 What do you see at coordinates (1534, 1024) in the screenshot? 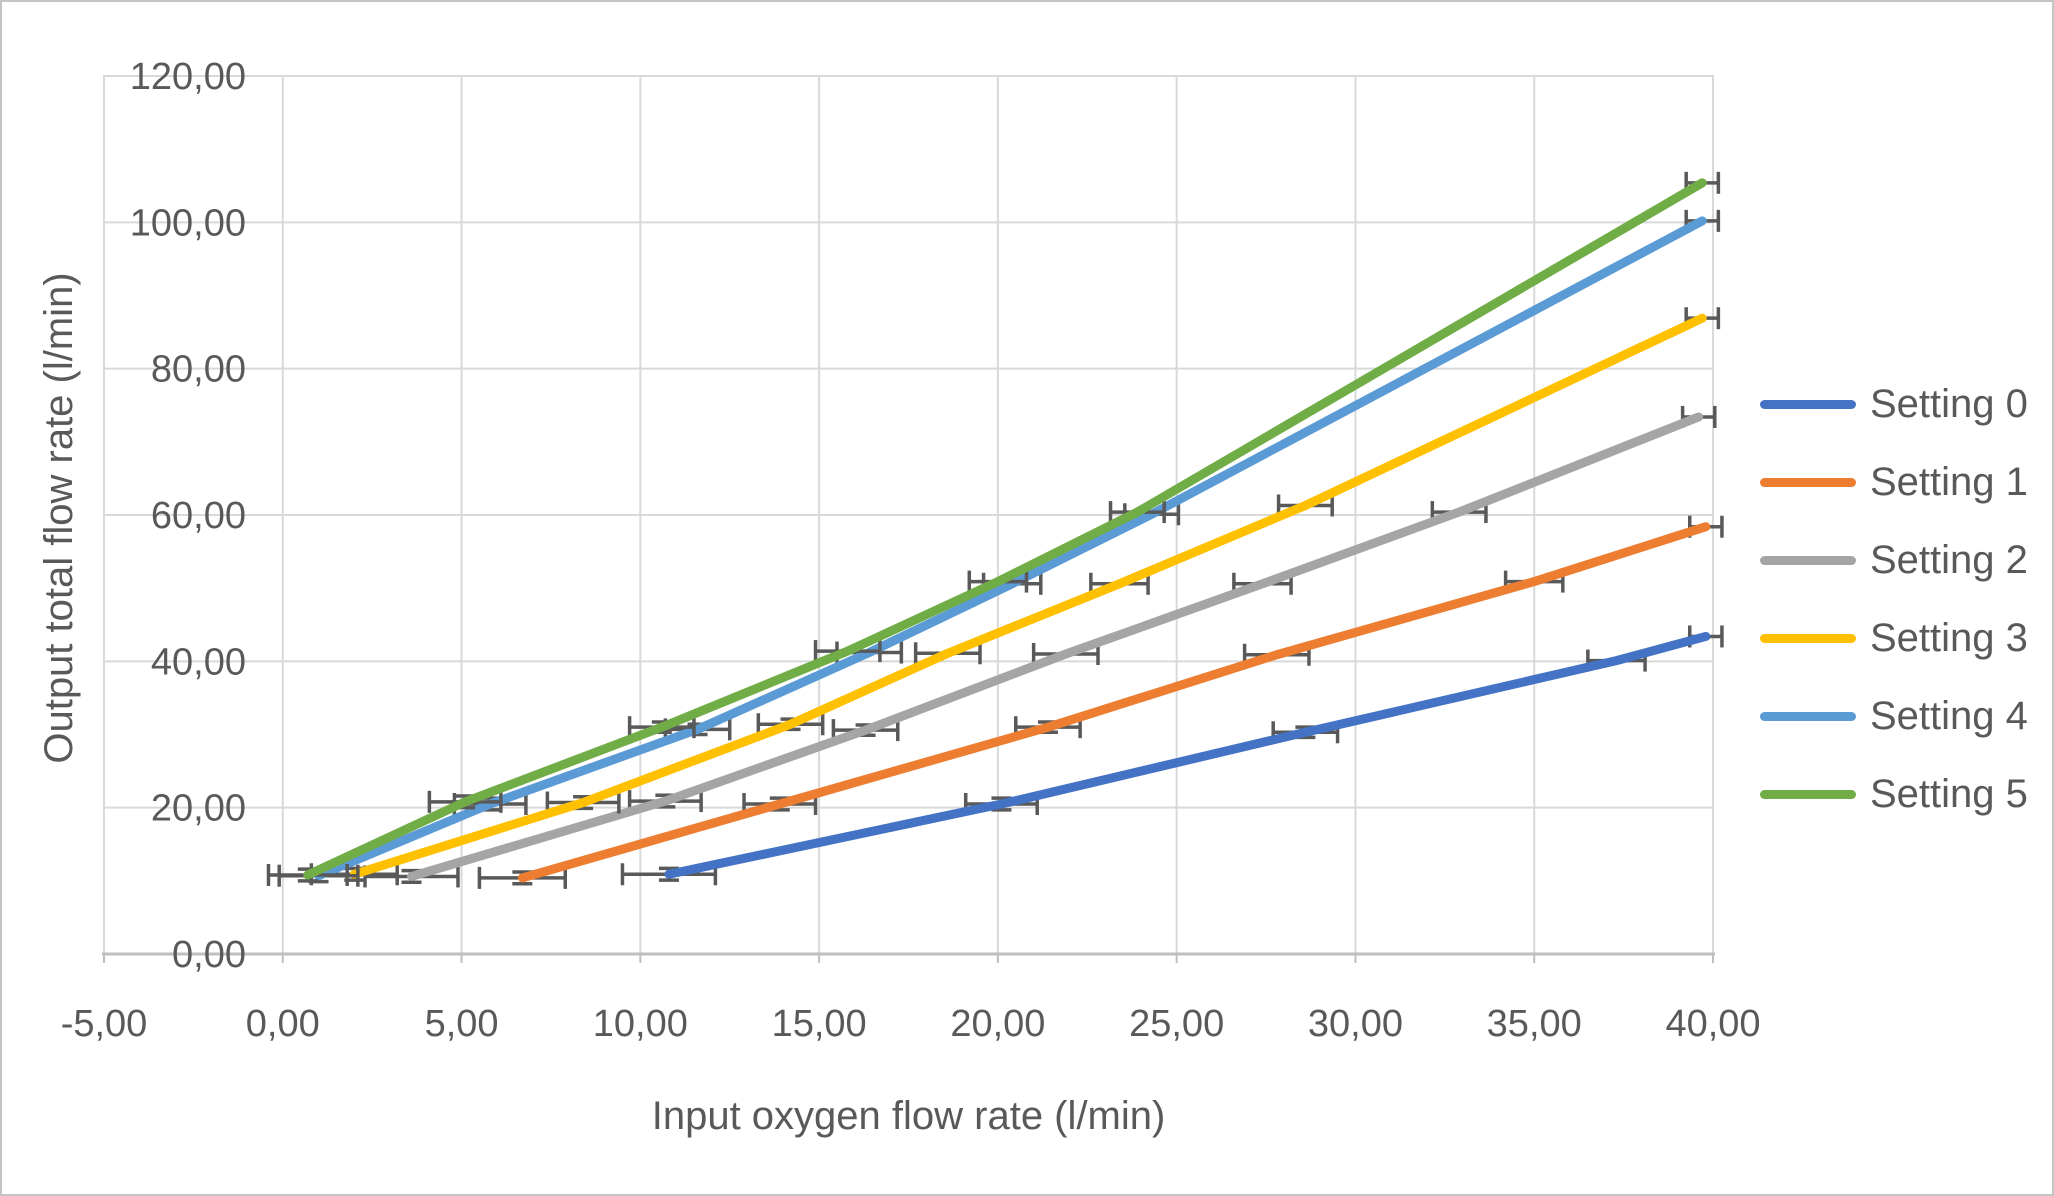
I see `x-tick-label: 35,00` at bounding box center [1534, 1024].